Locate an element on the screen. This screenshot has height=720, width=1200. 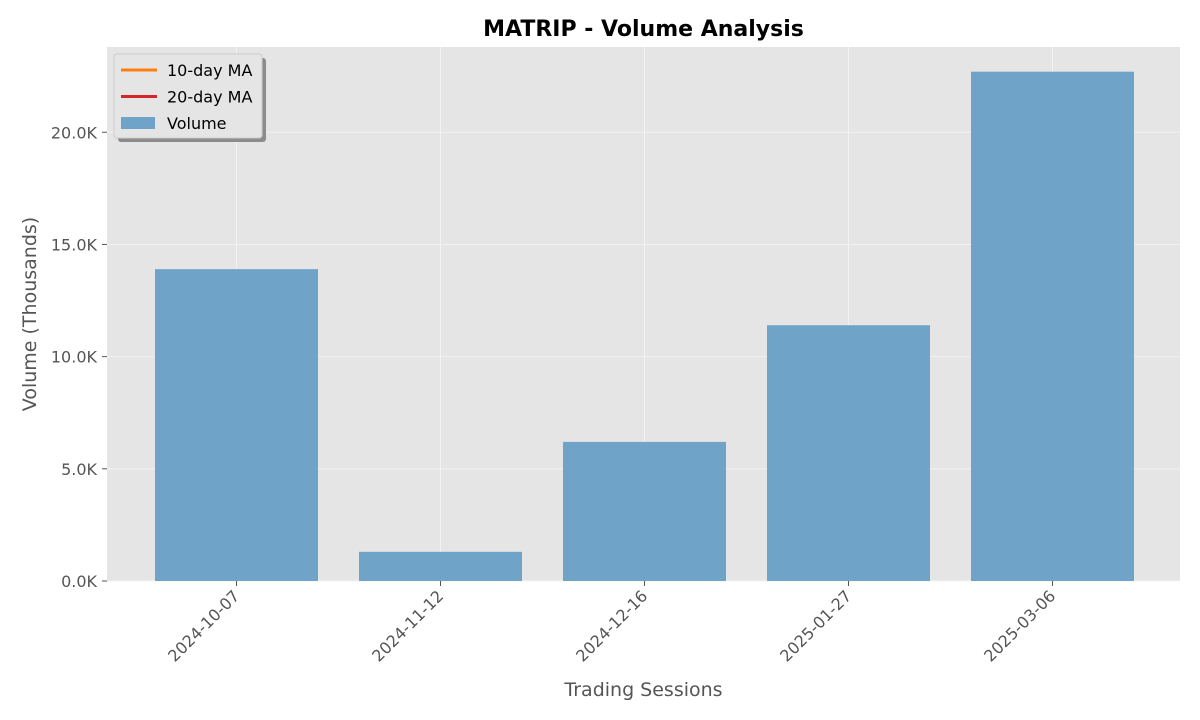
legend: 10-day MA 20-day MA Volume is located at coordinates (189, 97).